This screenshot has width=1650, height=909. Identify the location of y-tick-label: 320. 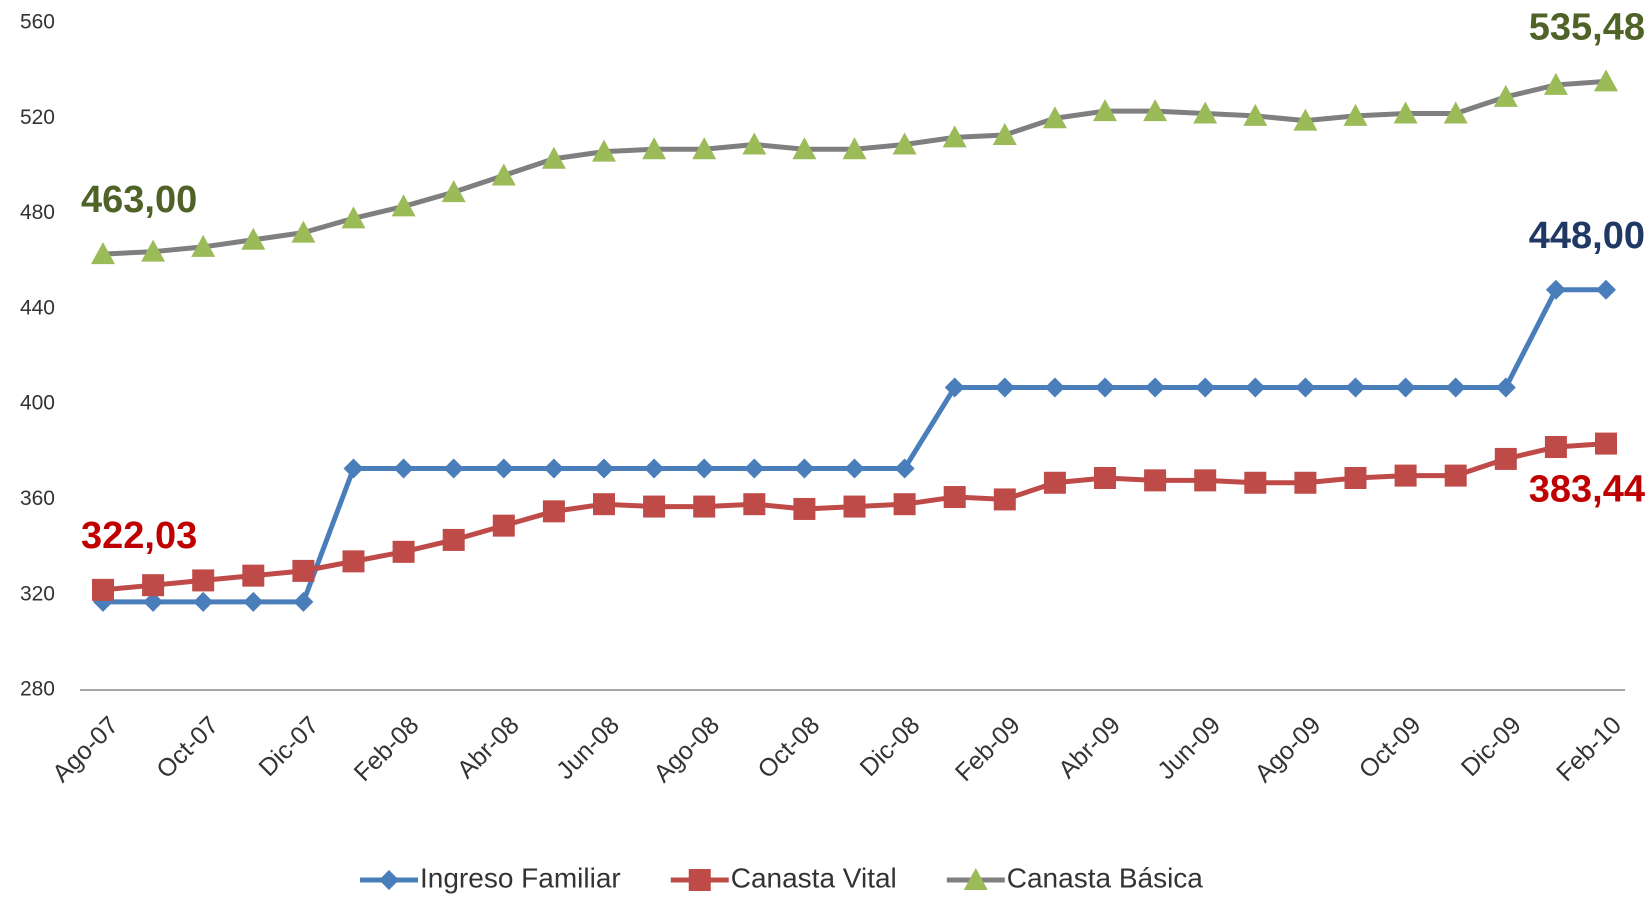
(37, 593).